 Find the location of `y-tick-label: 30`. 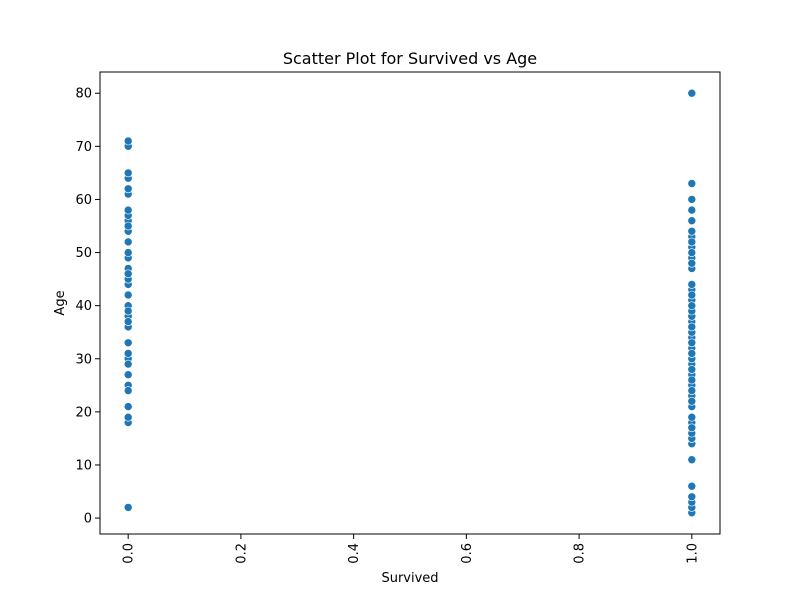

y-tick-label: 30 is located at coordinates (83, 359).